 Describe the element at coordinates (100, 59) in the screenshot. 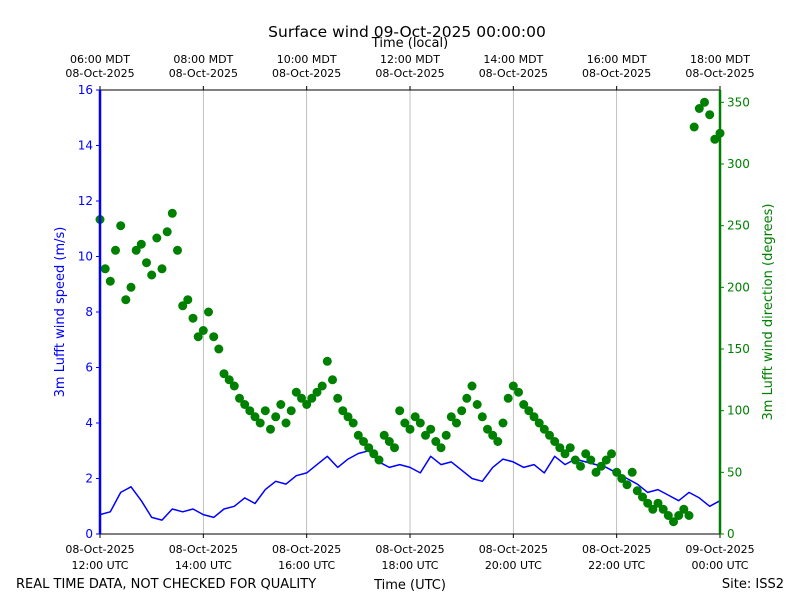

I see `top-tick-time: 06:00 MDT` at that location.